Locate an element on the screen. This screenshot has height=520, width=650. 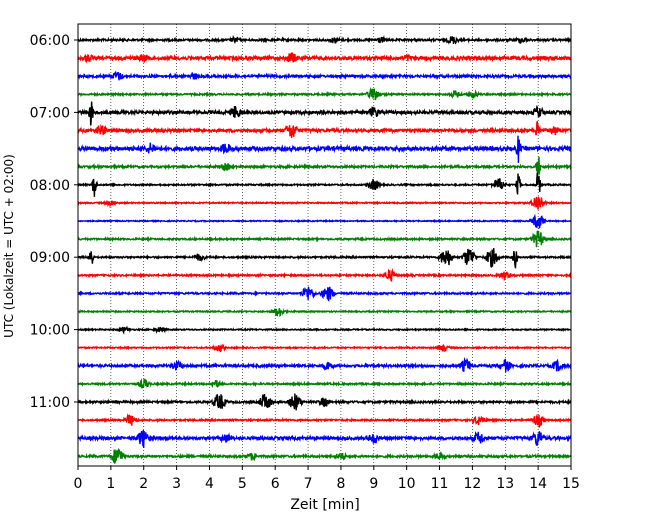
x-tick-label: 4 is located at coordinates (209, 484).